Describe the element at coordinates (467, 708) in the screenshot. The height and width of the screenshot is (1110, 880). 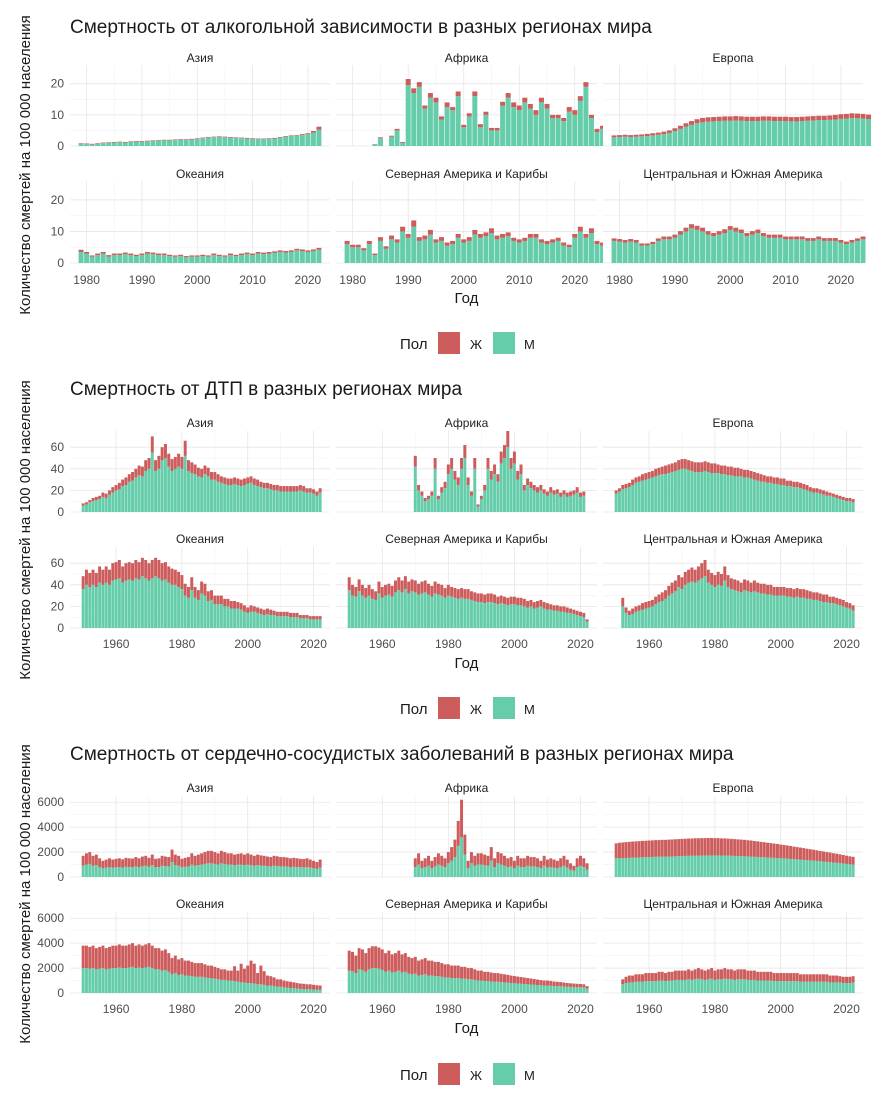
I see `legend: Пол Ж М` at that location.